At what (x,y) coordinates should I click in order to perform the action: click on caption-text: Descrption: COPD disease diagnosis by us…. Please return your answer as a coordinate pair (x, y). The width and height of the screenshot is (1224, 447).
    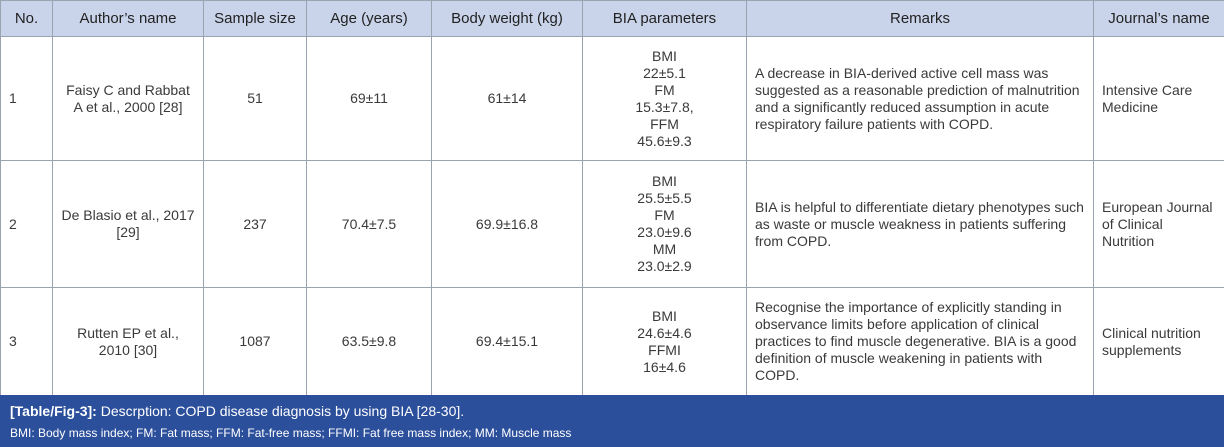
    Looking at the image, I should click on (282, 411).